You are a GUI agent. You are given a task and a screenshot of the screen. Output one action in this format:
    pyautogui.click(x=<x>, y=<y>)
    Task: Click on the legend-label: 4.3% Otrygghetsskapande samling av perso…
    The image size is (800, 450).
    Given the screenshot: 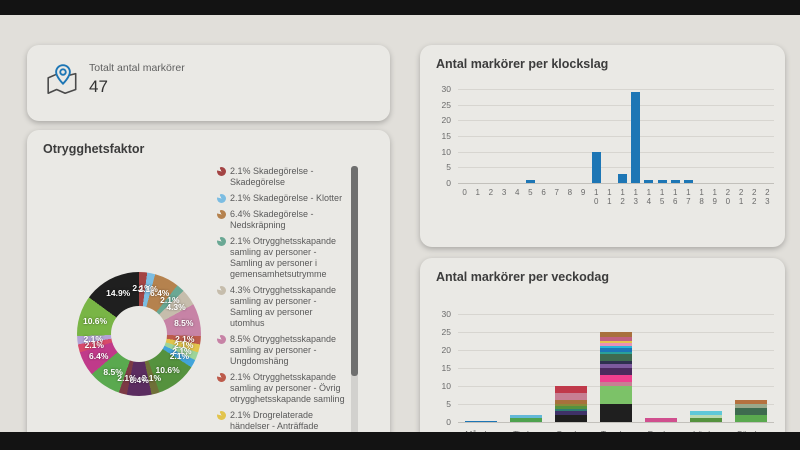 What is the action you would take?
    pyautogui.click(x=283, y=306)
    